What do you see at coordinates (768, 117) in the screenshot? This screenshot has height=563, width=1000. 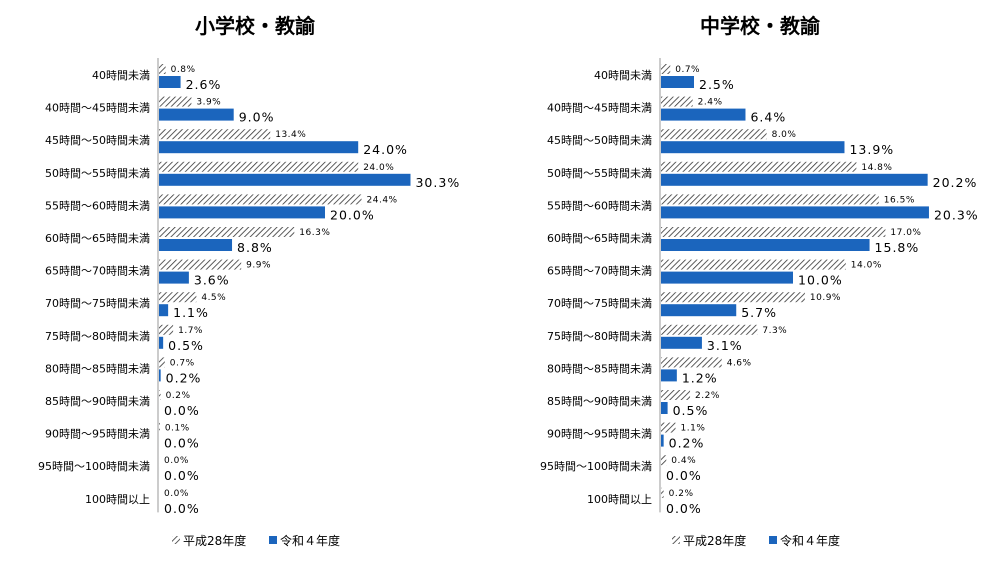 I see `value-label-r4: 6.4%` at bounding box center [768, 117].